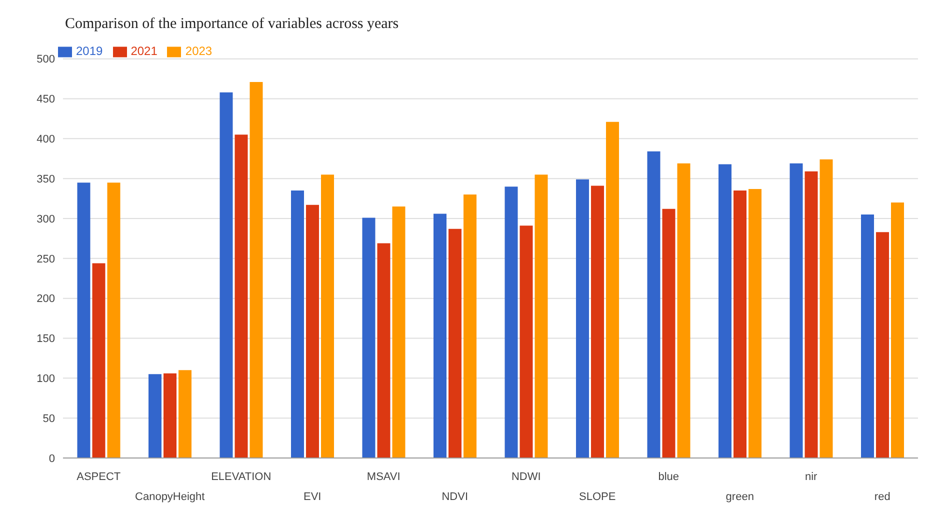 This screenshot has width=938, height=515. What do you see at coordinates (45, 299) in the screenshot?
I see `y-tick-label: 200` at bounding box center [45, 299].